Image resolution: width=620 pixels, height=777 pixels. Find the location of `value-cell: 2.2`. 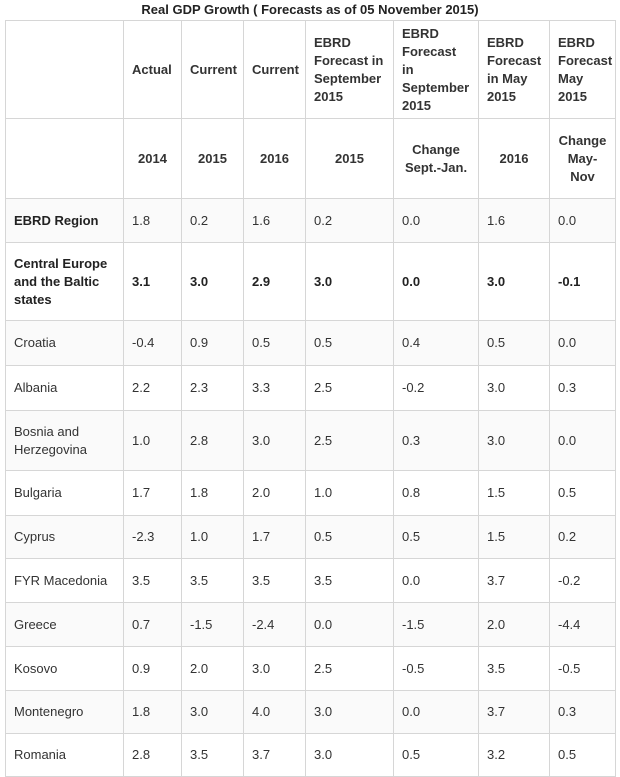

value-cell: 2.2 is located at coordinates (152, 388).